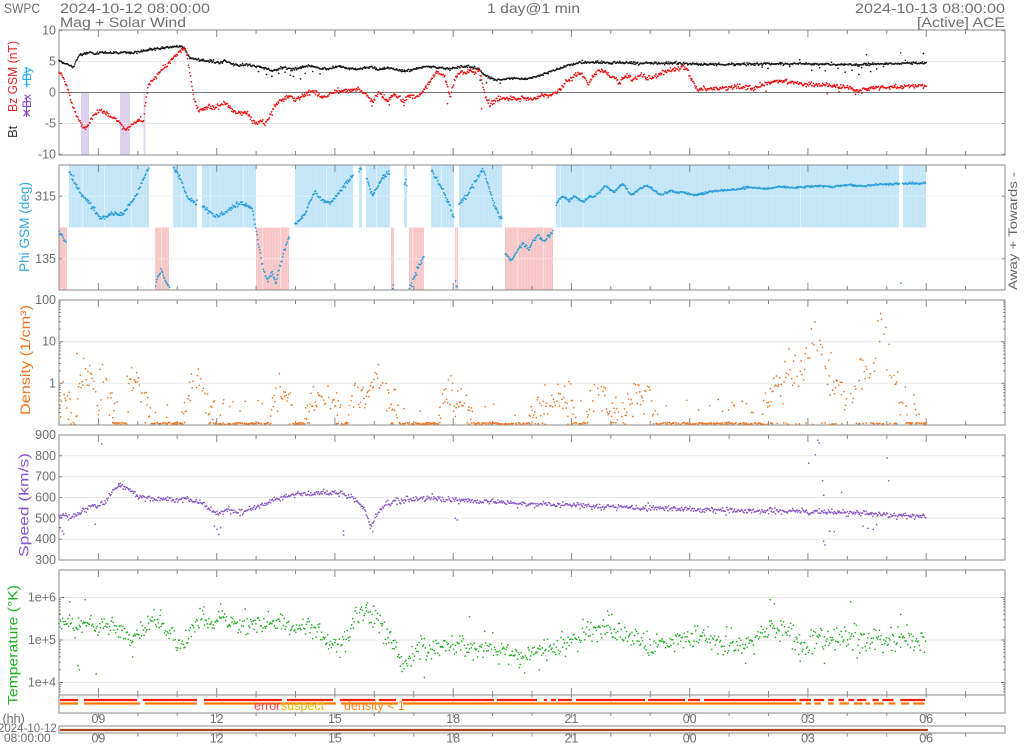  I want to click on svg-text: Bt, so click(12, 131).